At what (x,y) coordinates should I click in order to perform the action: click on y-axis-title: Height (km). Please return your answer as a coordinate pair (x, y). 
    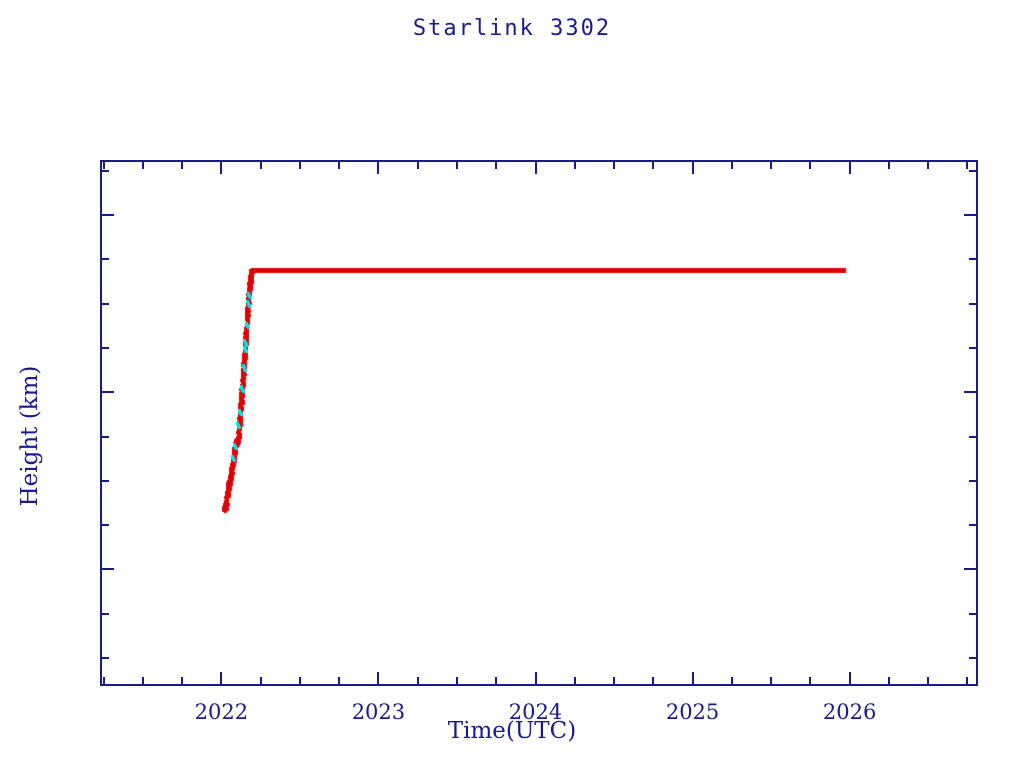
    Looking at the image, I should click on (30, 436).